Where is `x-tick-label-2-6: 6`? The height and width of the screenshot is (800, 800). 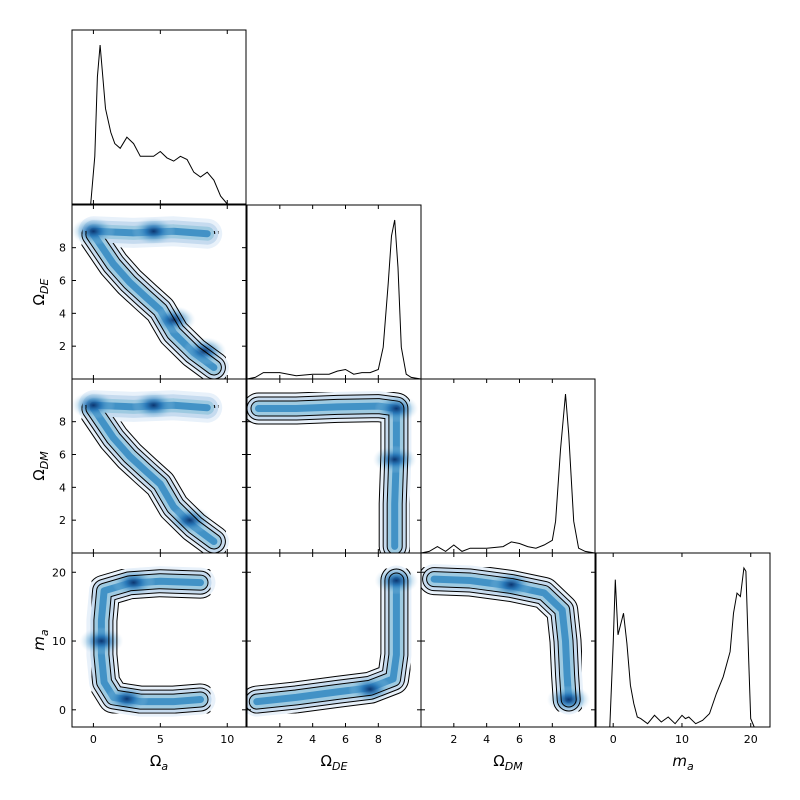 x-tick-label-2-6: 6 is located at coordinates (519, 739).